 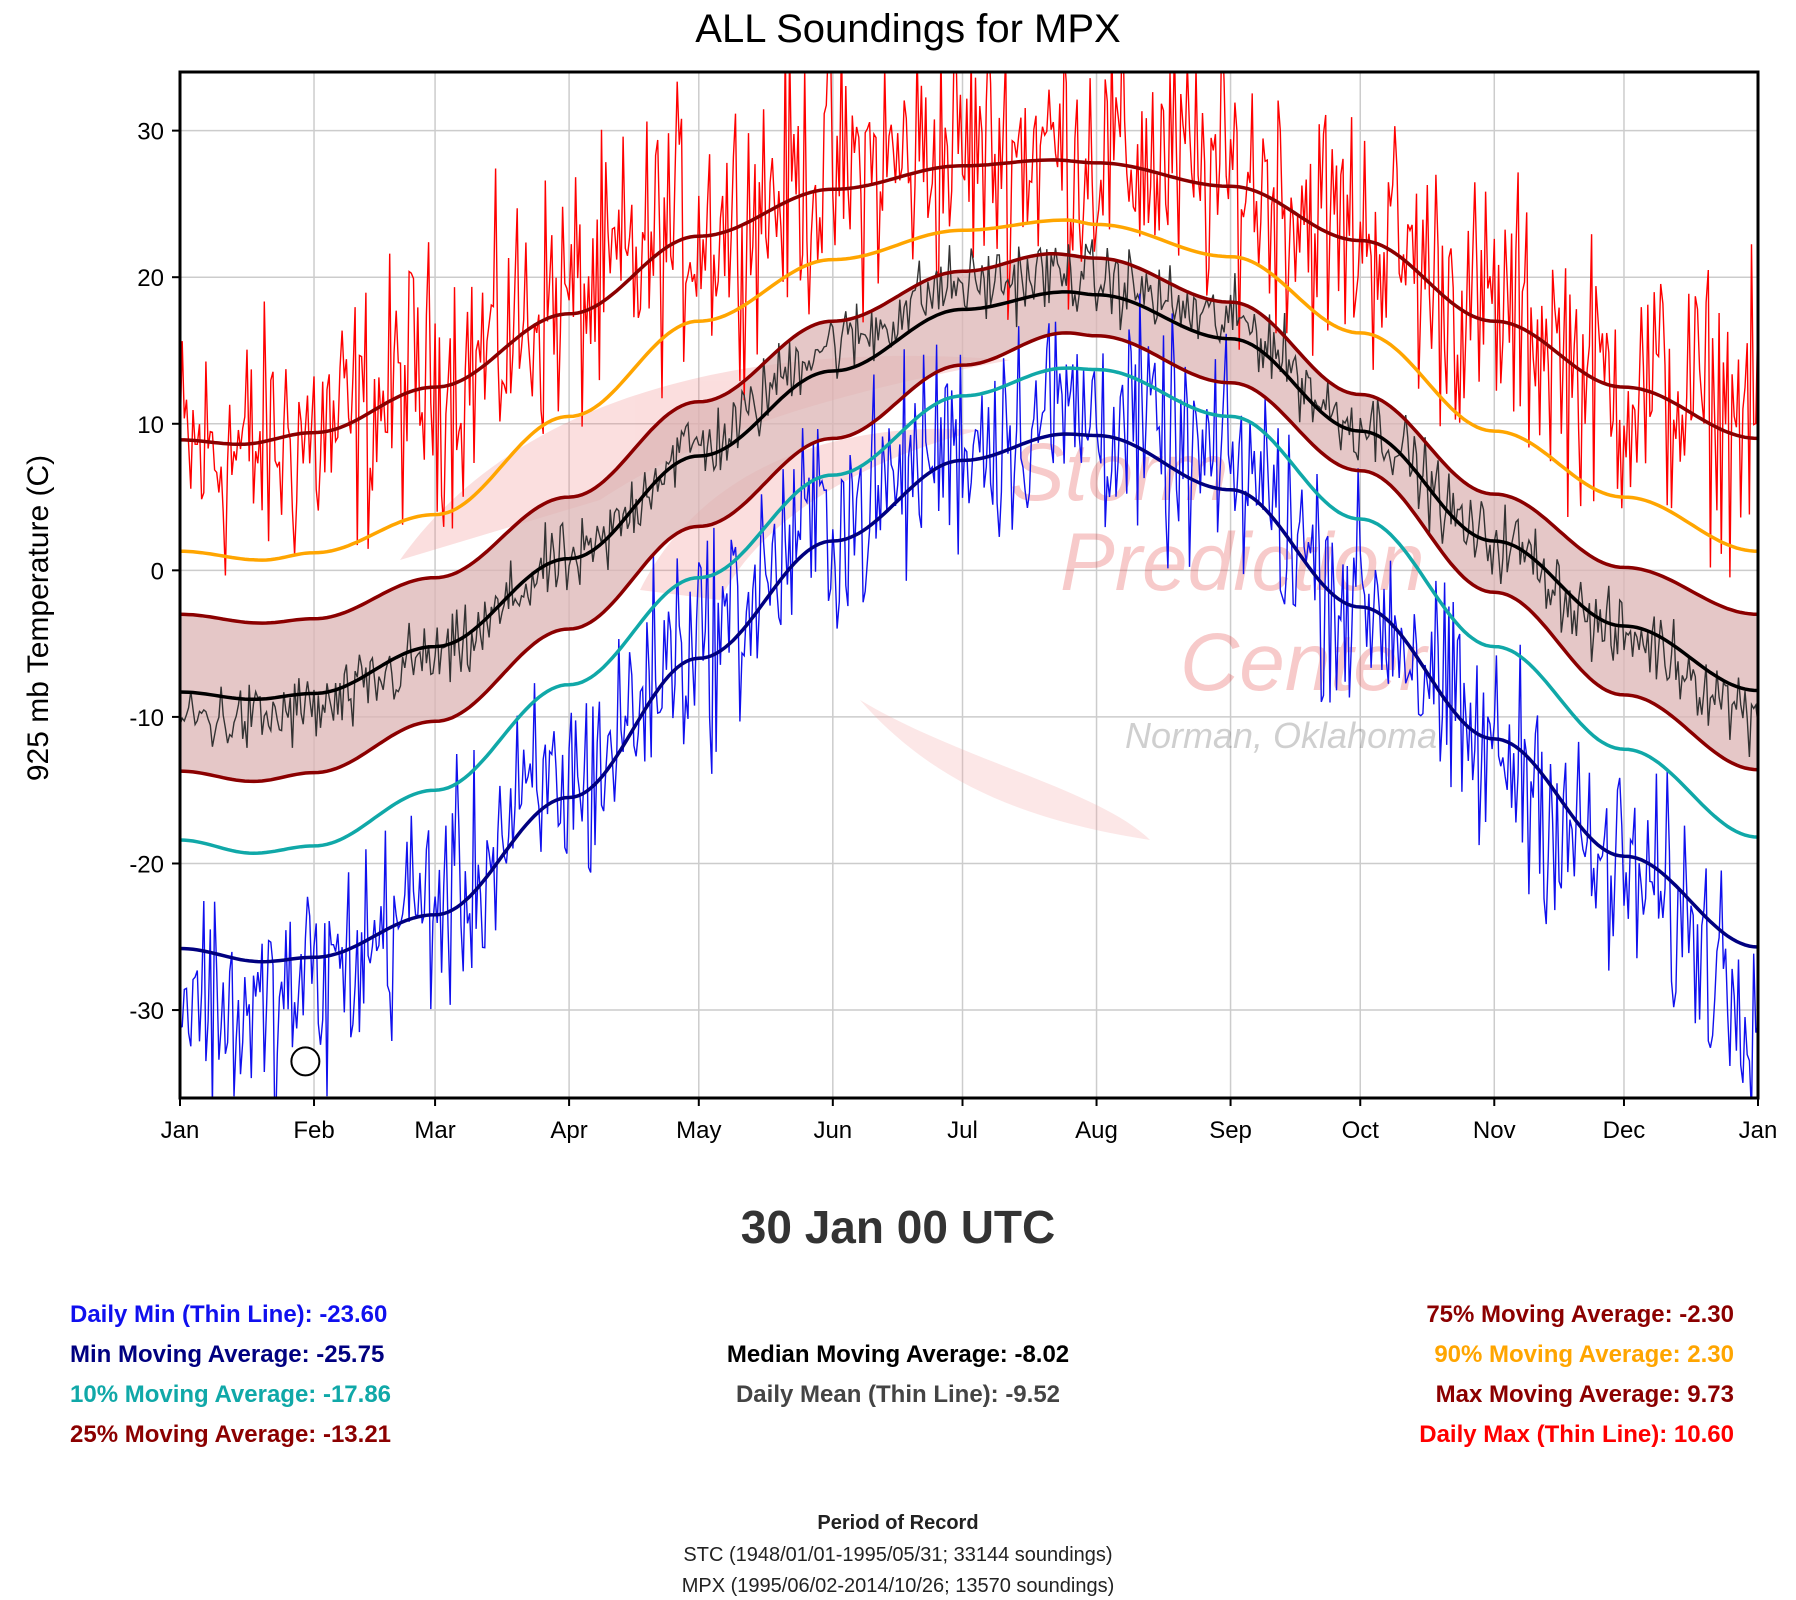 I want to click on watermark-tail, so click(x=1005, y=770).